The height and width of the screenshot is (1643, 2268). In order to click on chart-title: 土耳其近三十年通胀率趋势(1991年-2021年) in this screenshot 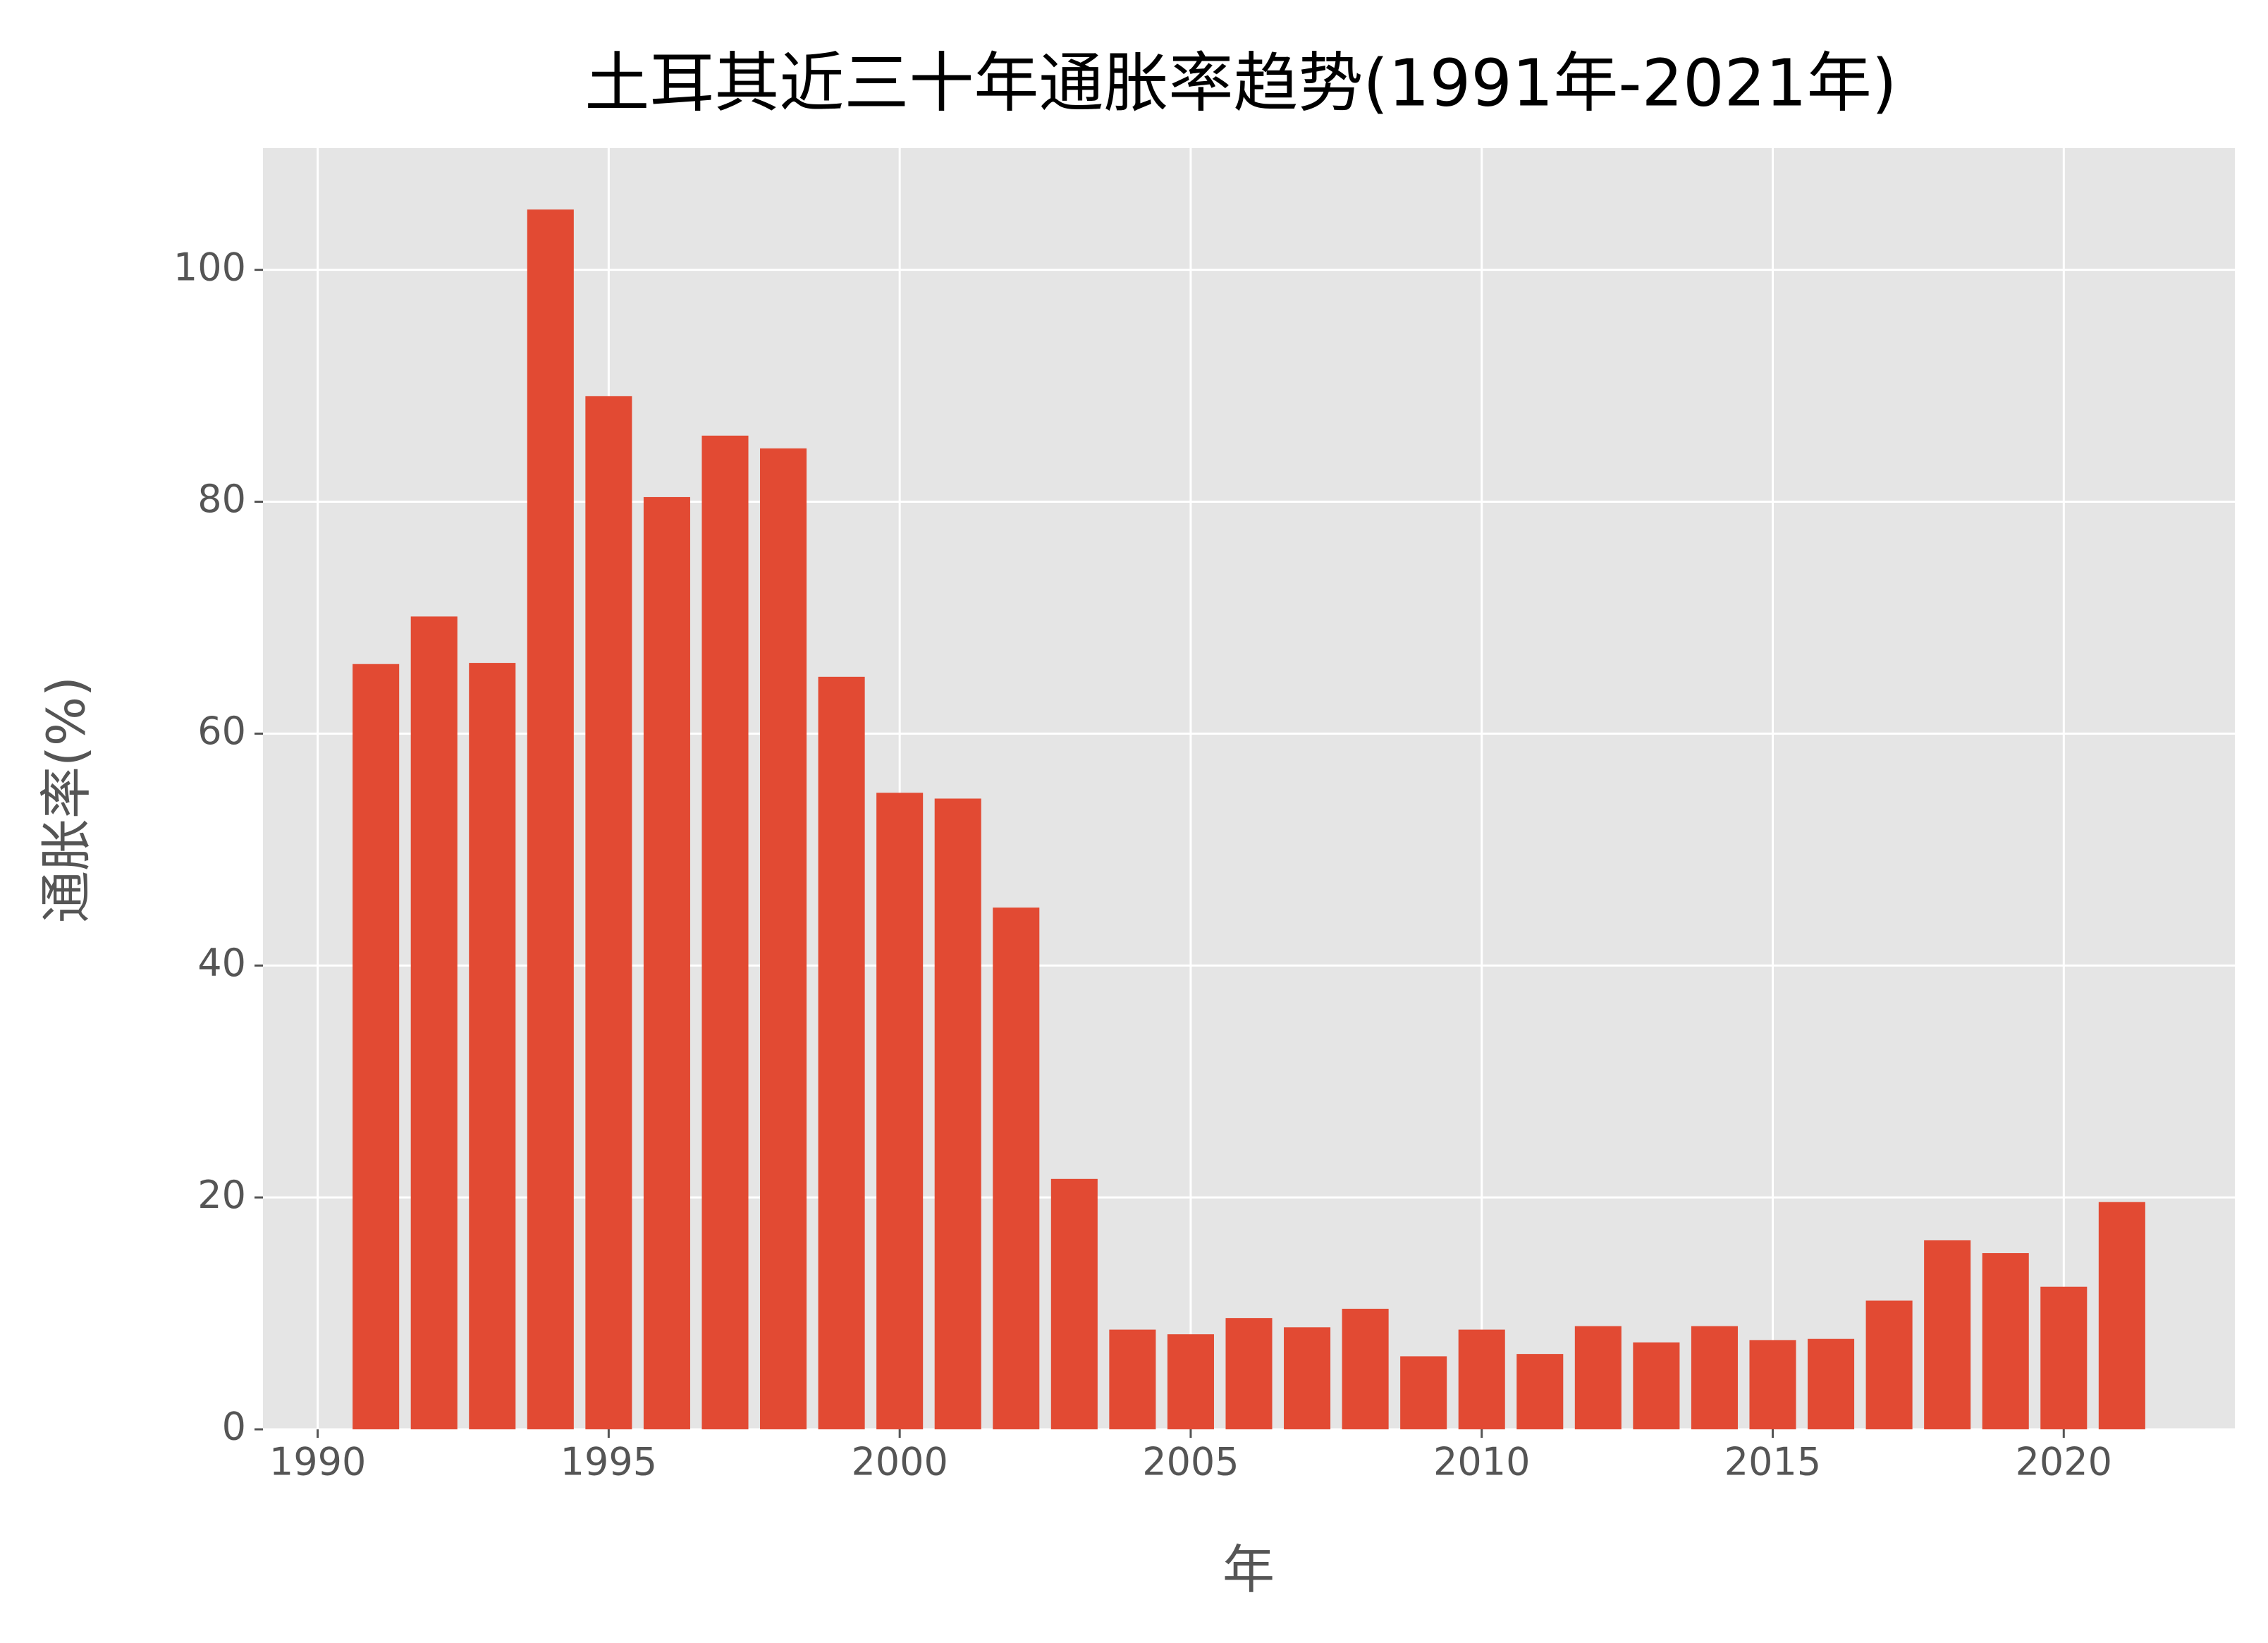, I will do `click(1240, 83)`.